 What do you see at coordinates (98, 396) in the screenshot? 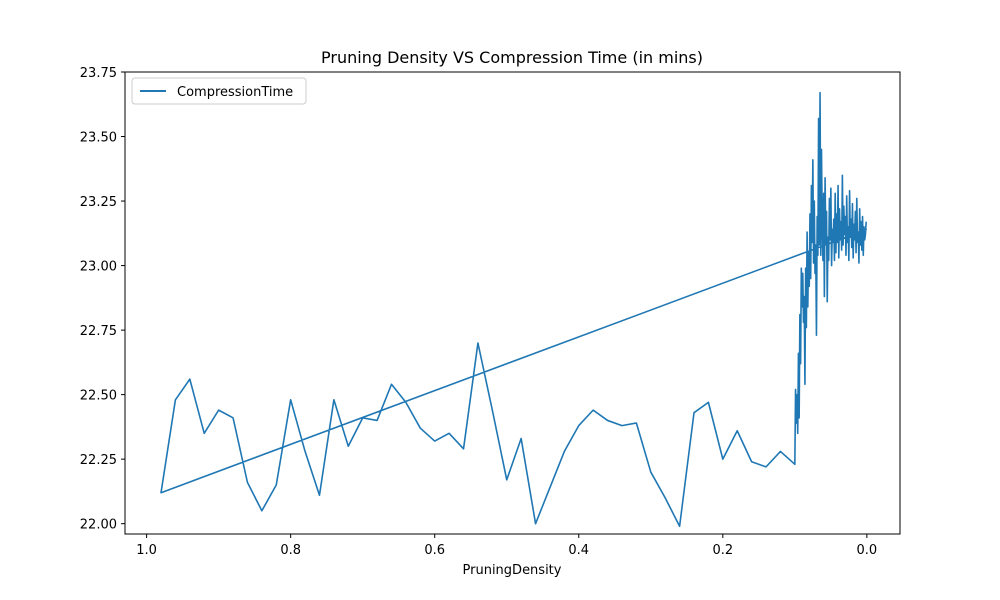
I see `y-tick-label: 22.50` at bounding box center [98, 396].